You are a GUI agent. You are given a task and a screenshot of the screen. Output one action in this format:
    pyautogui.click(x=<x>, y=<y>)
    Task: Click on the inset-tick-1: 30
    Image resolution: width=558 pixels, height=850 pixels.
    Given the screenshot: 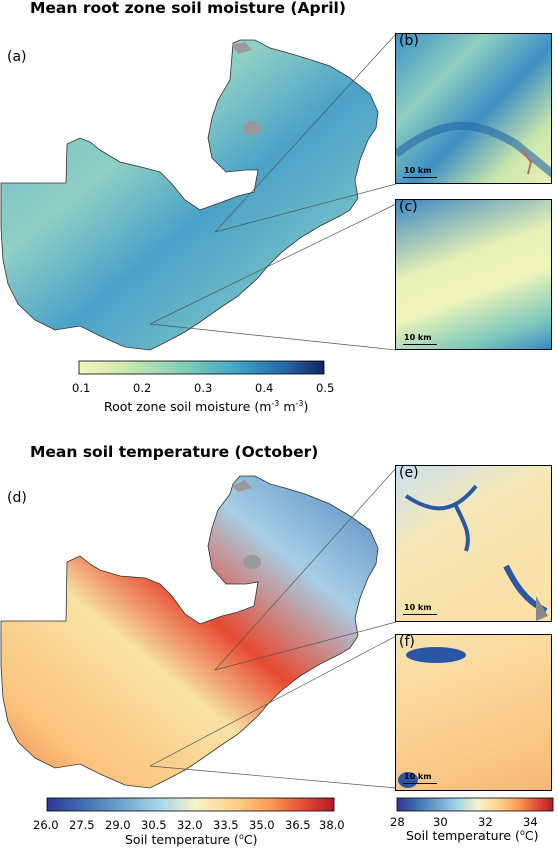 What is the action you would take?
    pyautogui.click(x=440, y=822)
    